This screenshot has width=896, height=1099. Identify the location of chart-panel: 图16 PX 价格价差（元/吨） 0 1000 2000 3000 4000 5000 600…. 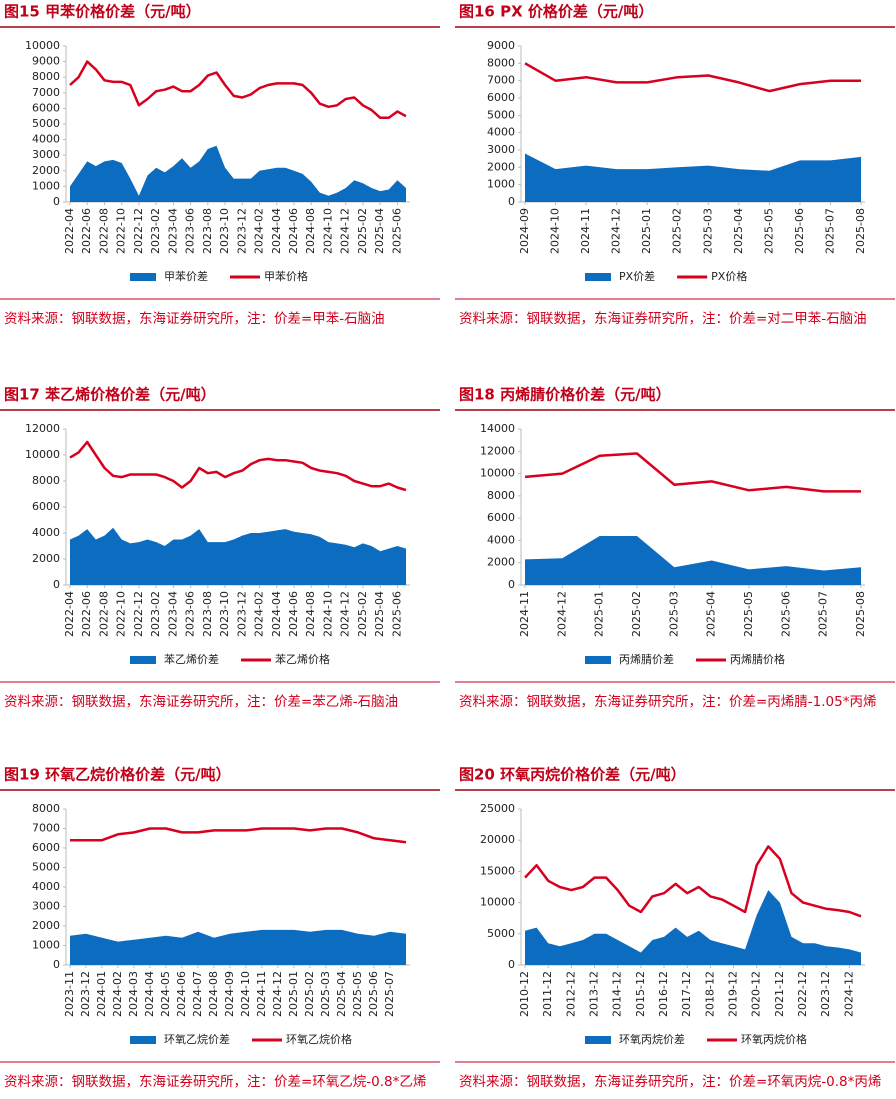
(675, 167).